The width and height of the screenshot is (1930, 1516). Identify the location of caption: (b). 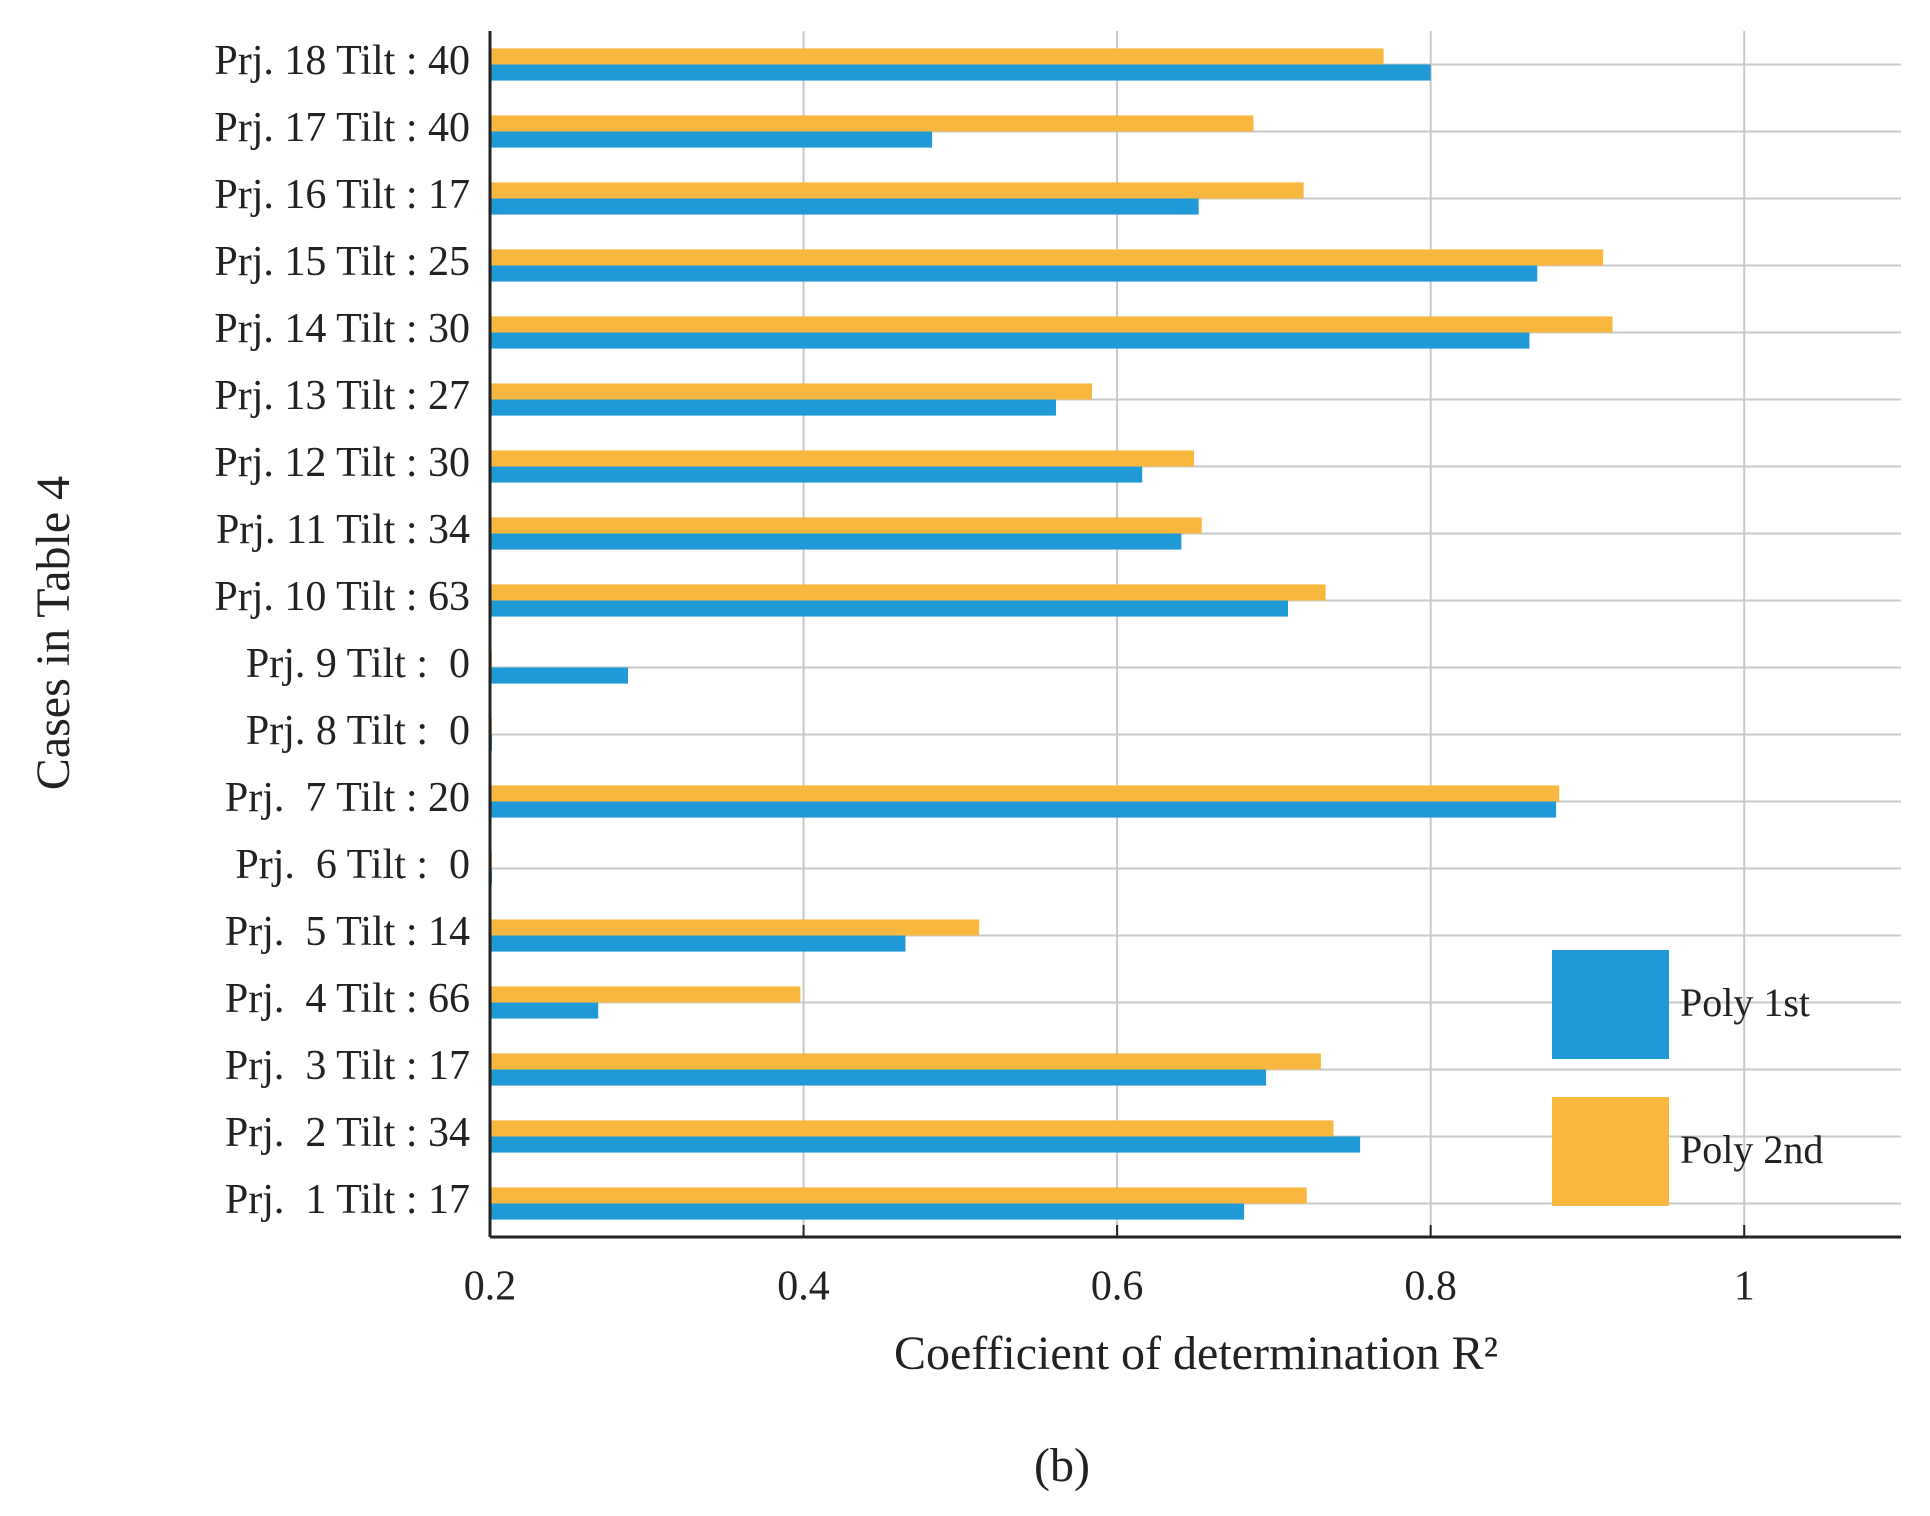
(1062, 1465).